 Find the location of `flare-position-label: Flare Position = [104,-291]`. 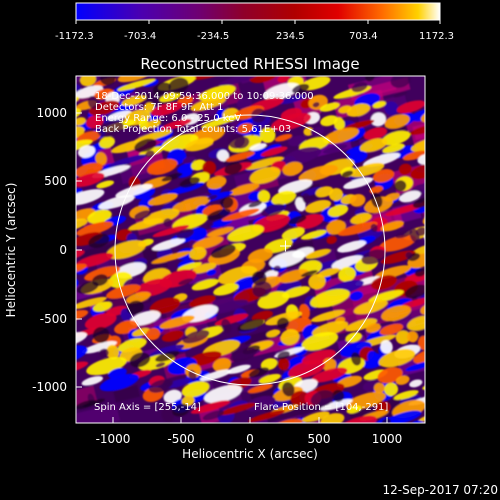

flare-position-label: Flare Position = [104,-291] is located at coordinates (321, 407).